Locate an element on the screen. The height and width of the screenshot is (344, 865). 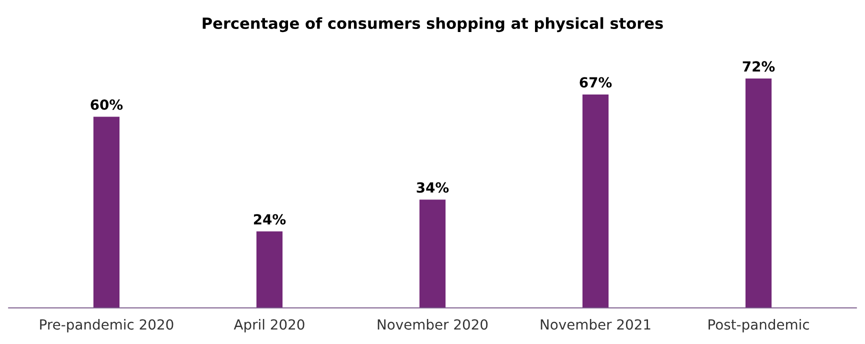
x-tick-label: November 2020 is located at coordinates (433, 324).